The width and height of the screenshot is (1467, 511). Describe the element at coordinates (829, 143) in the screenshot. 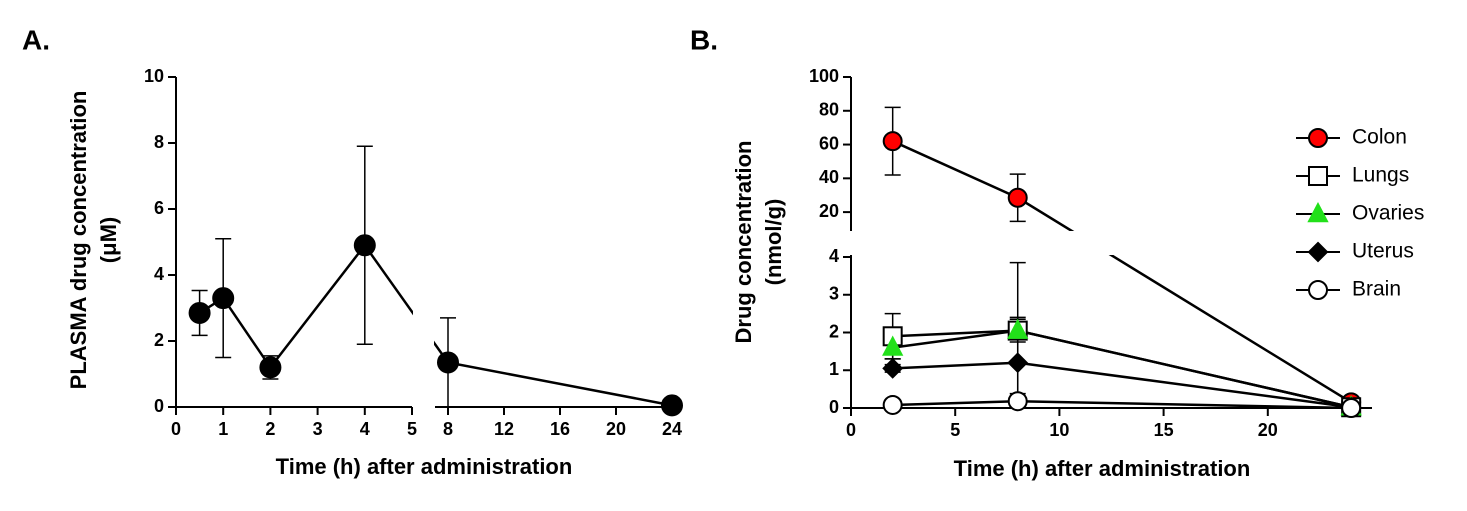

I see `y-tick-label: 60` at that location.